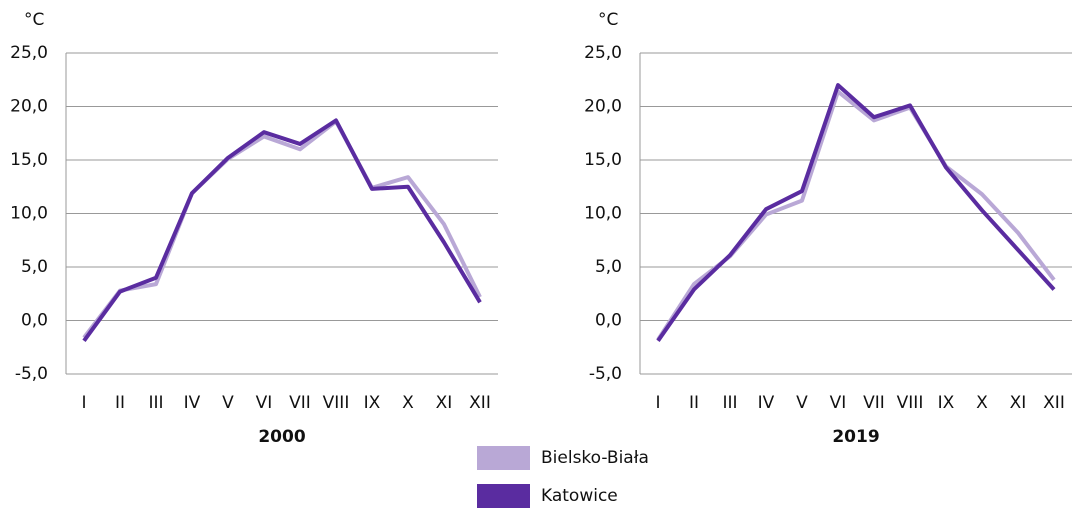 The image size is (1076, 508). I want to click on chart-title: 2019, so click(855, 437).